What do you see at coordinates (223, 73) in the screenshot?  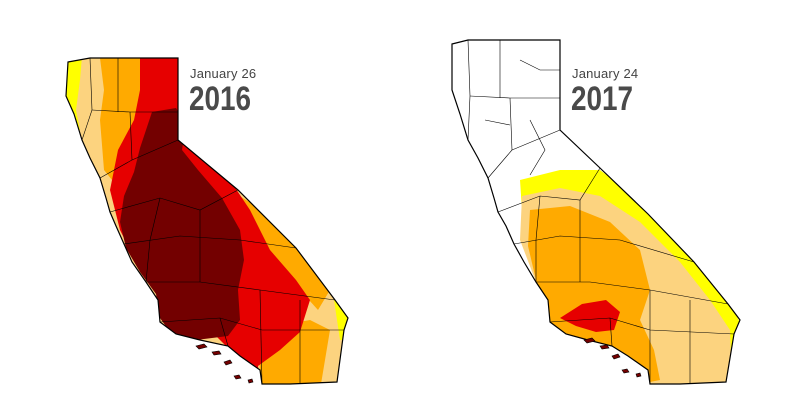 I see `map-date-label: January 26` at bounding box center [223, 73].